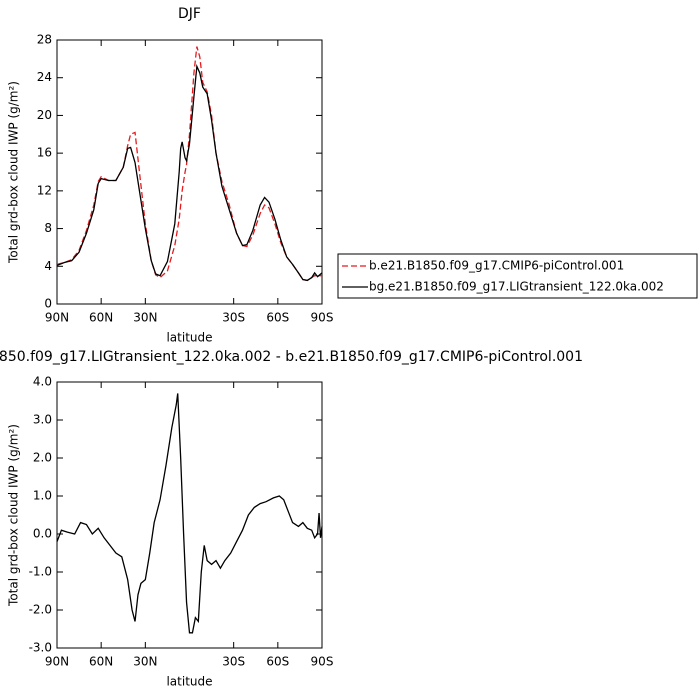 This screenshot has height=700, width=700. Describe the element at coordinates (42, 458) in the screenshot. I see `y-tick-label: 2.0` at that location.